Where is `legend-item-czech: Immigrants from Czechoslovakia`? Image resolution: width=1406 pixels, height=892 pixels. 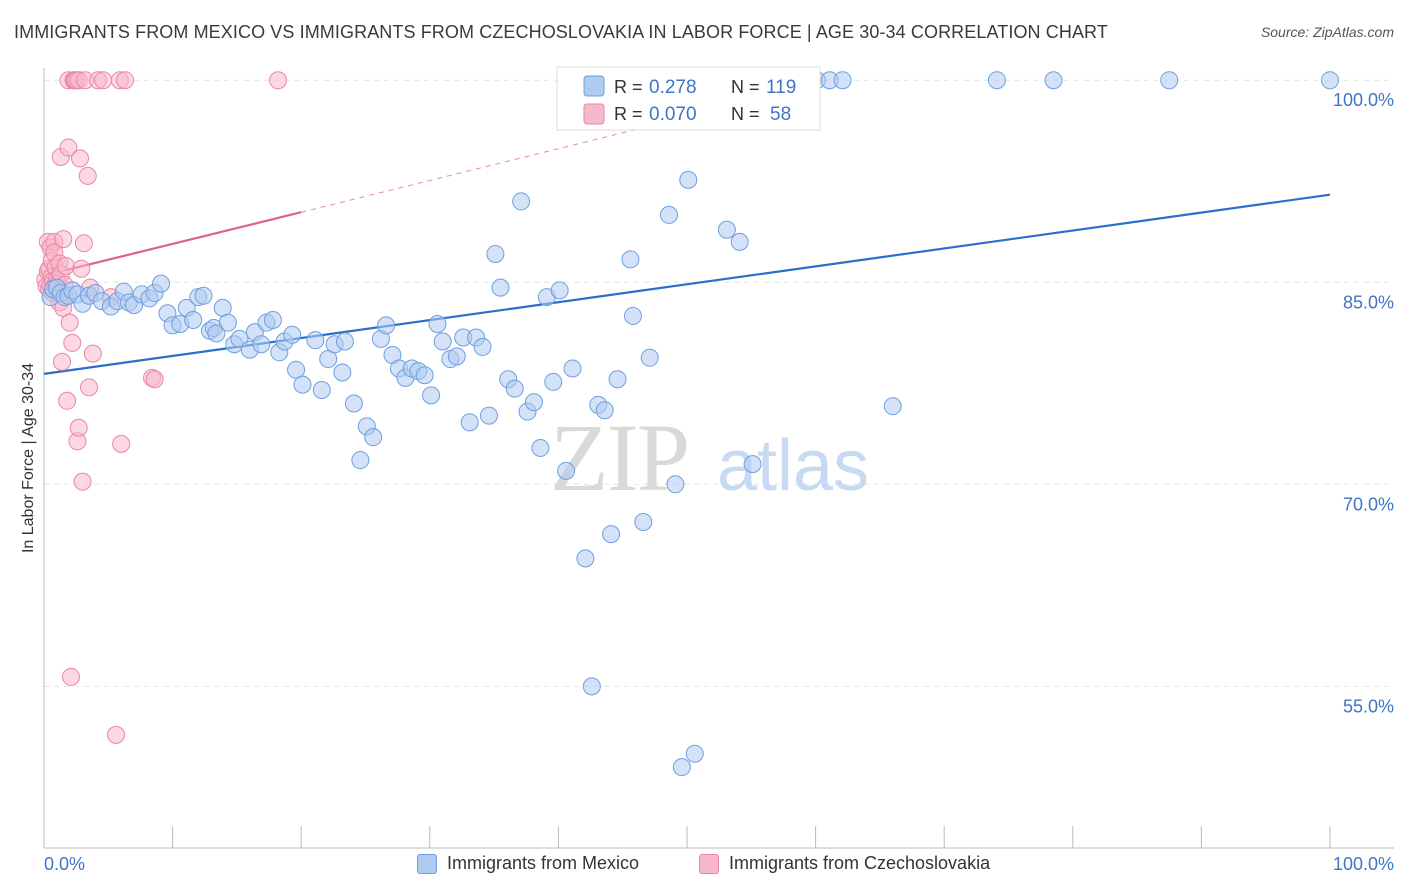 legend-item-czech: Immigrants from Czechoslovakia is located at coordinates (844, 863).